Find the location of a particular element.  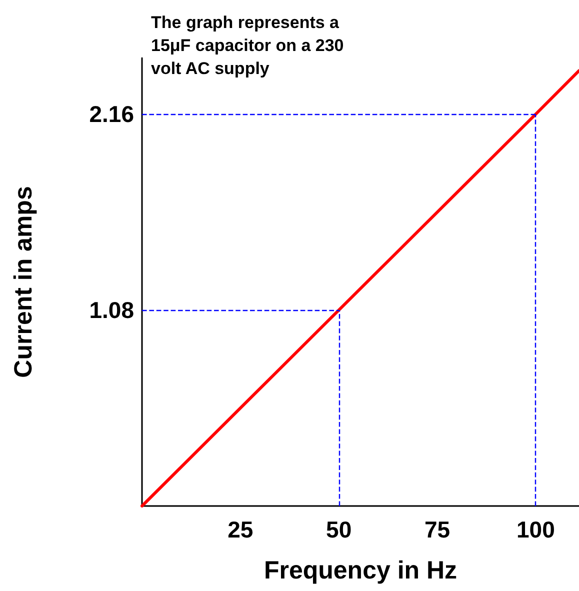

x-axis-title: Frequency in Hz is located at coordinates (361, 570).